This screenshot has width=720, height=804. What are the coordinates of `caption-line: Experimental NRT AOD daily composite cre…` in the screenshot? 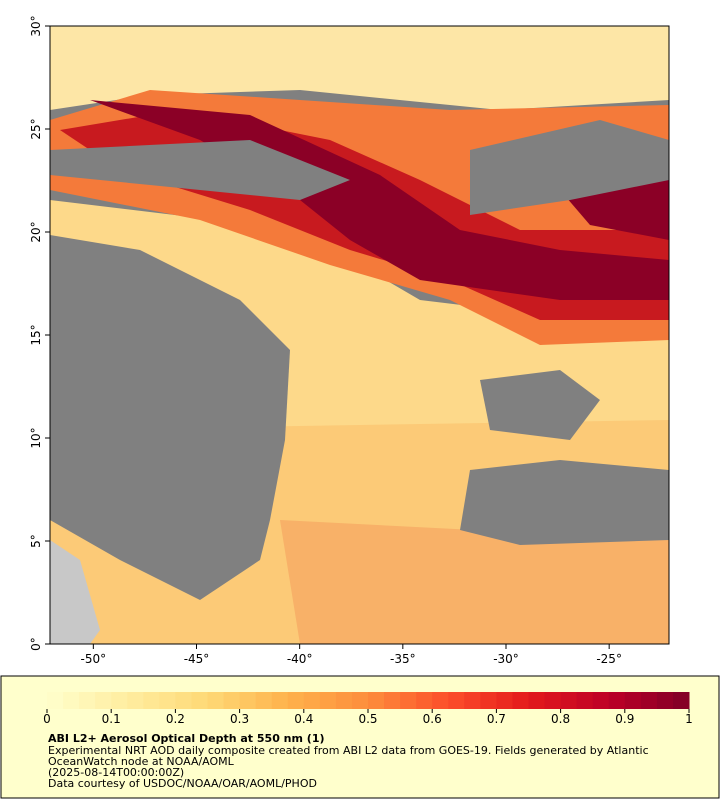 It's located at (348, 750).